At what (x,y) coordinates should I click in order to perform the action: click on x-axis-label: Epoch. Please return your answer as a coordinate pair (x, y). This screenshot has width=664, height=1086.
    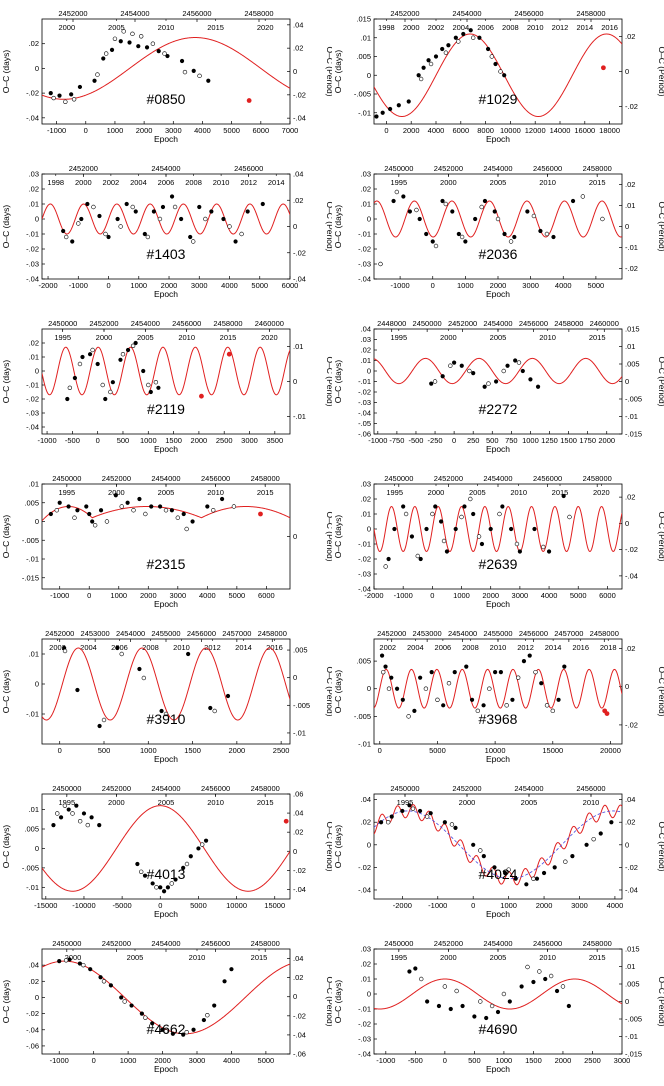
    Looking at the image, I should click on (498, 139).